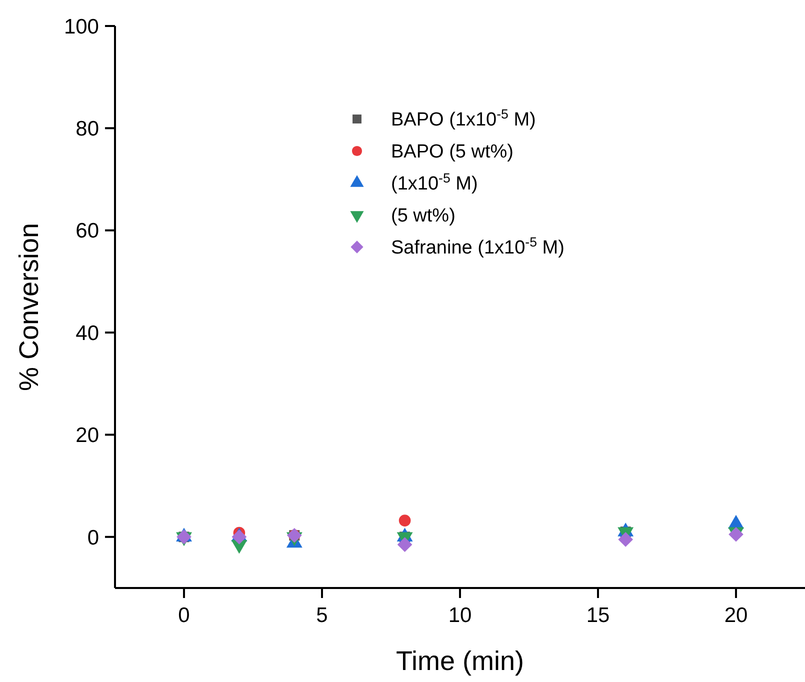 This screenshot has height=682, width=805. Describe the element at coordinates (423, 216) in the screenshot. I see `legend-label: (5 wt%)` at that location.